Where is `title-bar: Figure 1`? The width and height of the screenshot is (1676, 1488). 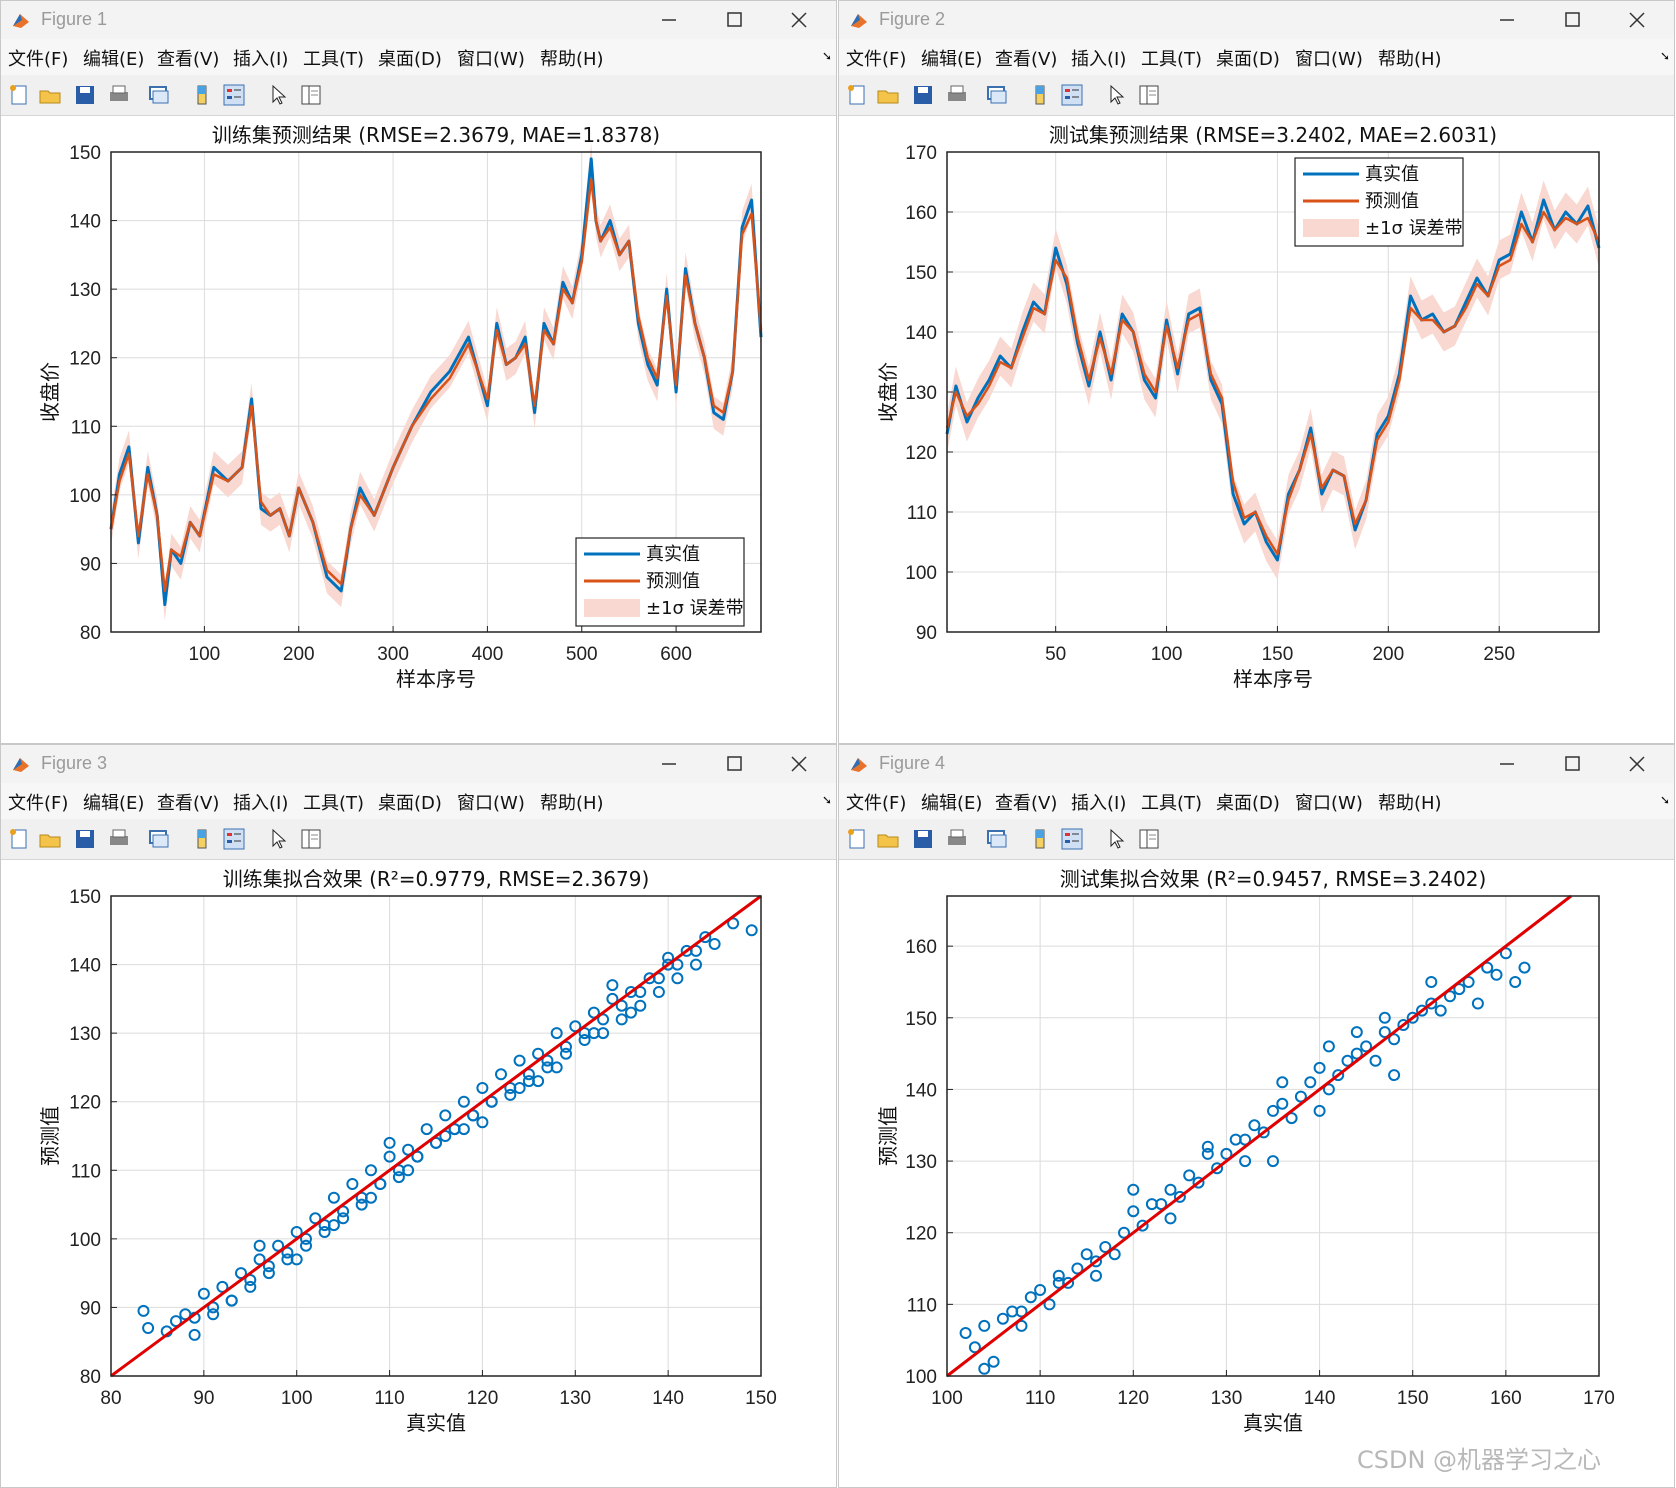 title-bar: Figure 1 is located at coordinates (418, 20).